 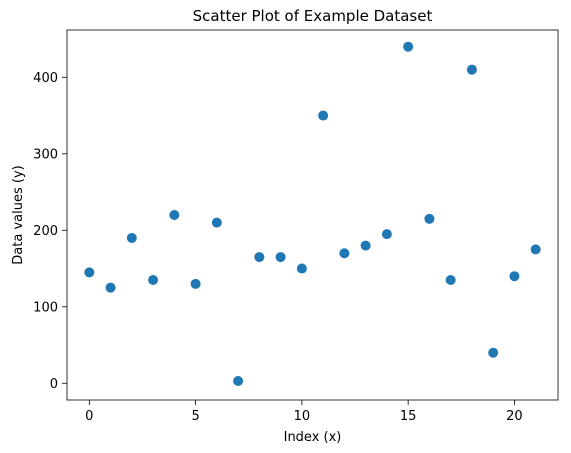 I want to click on y-axis-ticks: 0 100 200 300 400, so click(x=50, y=231).